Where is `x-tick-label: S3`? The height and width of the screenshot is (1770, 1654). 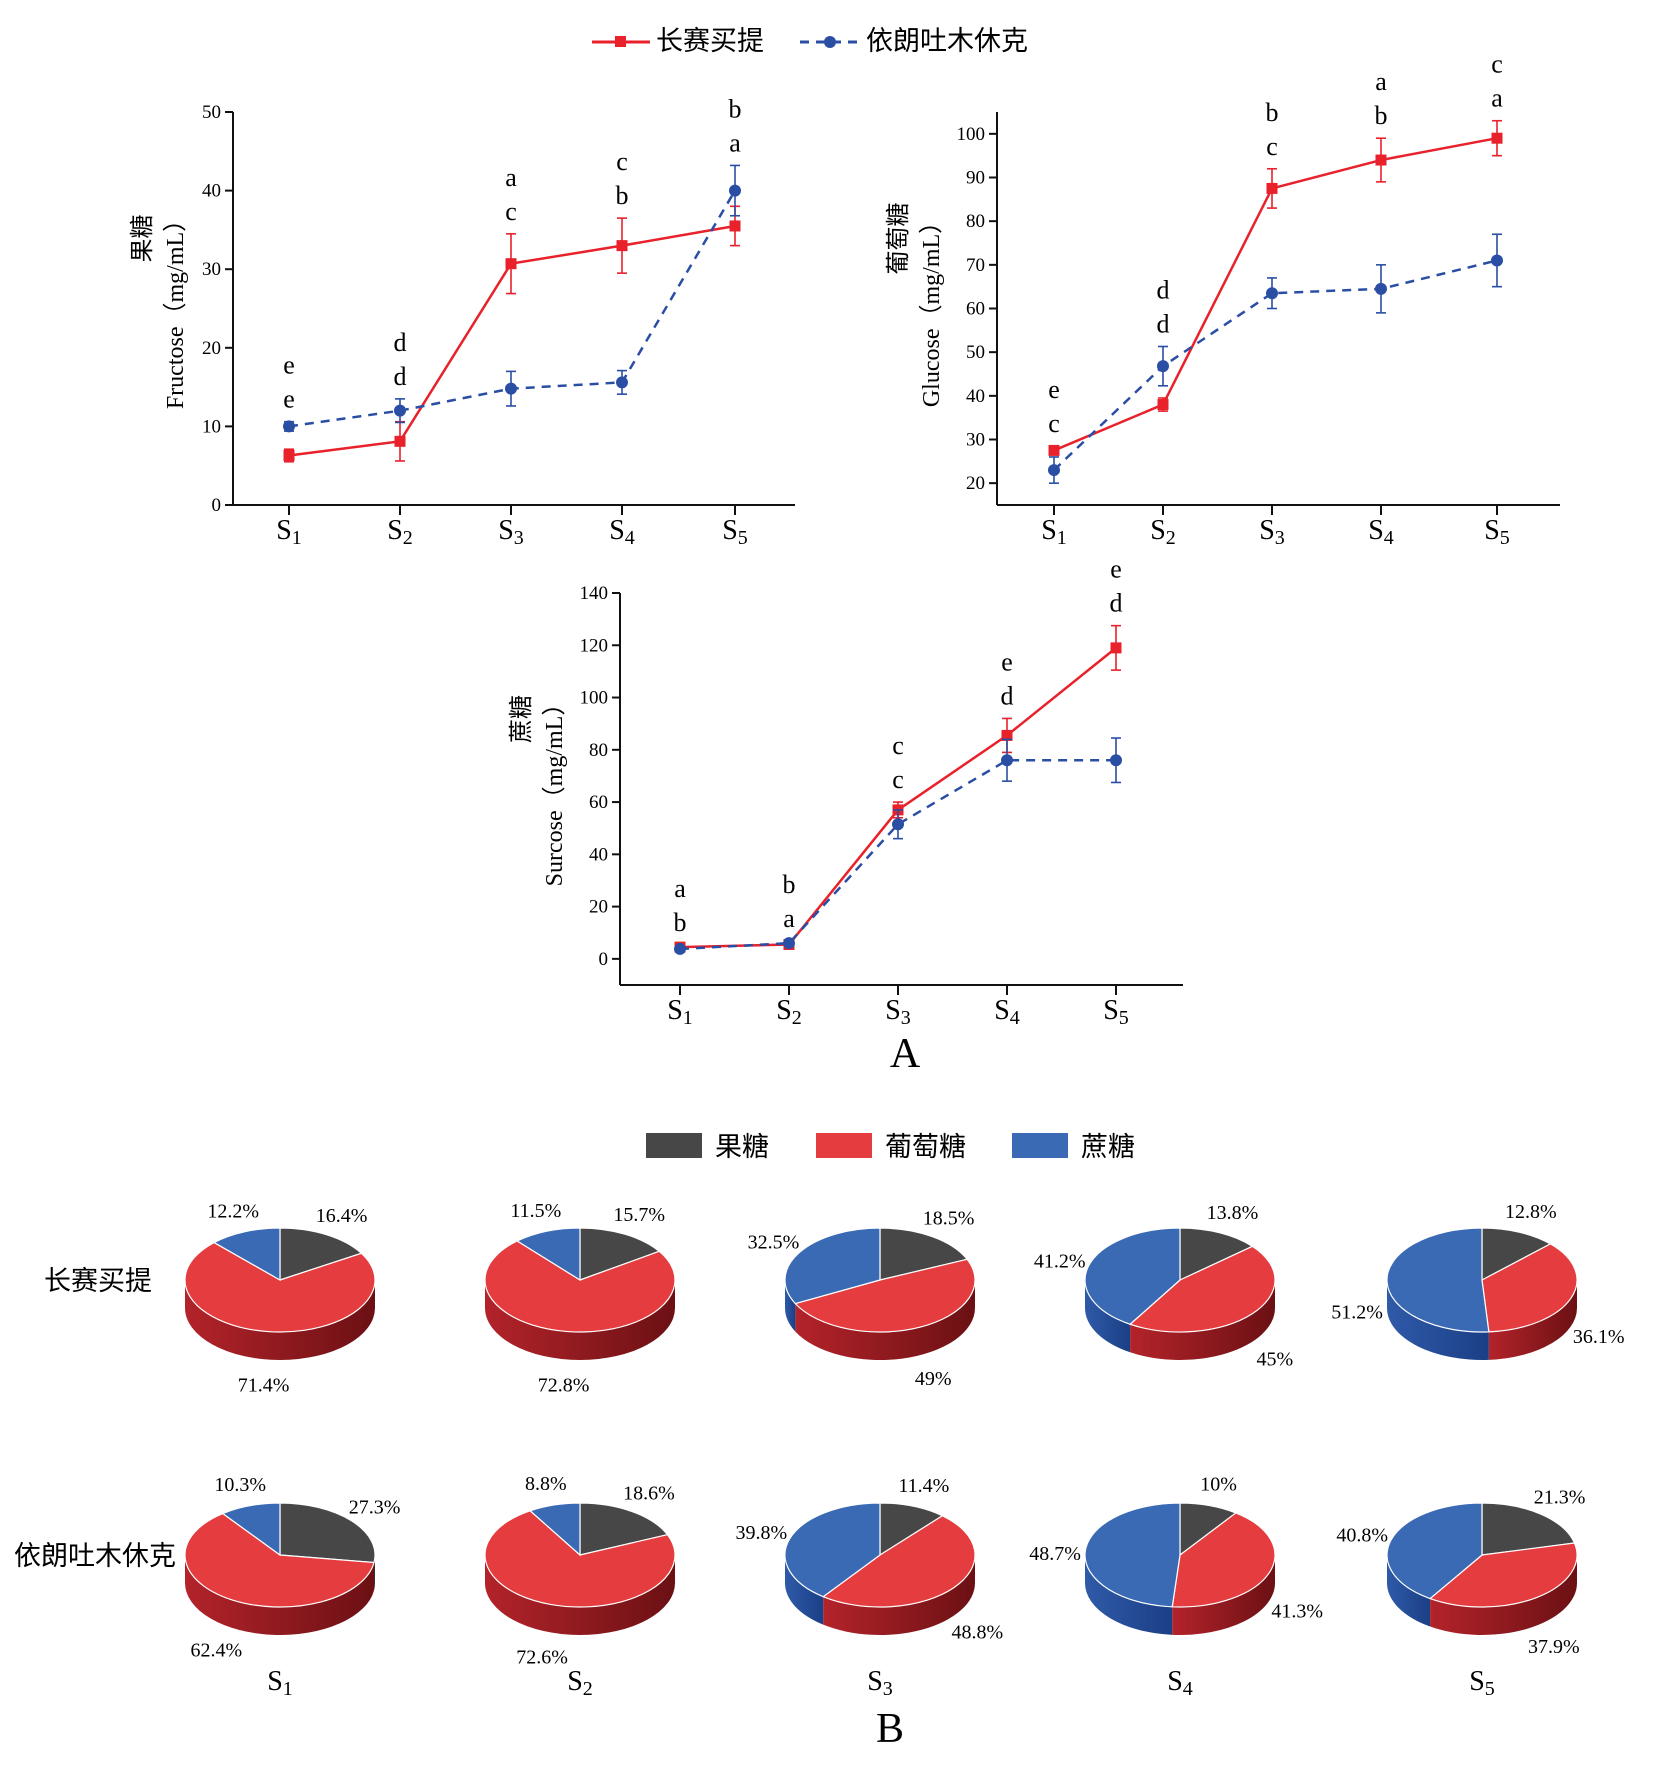
x-tick-label: S3 is located at coordinates (898, 1012).